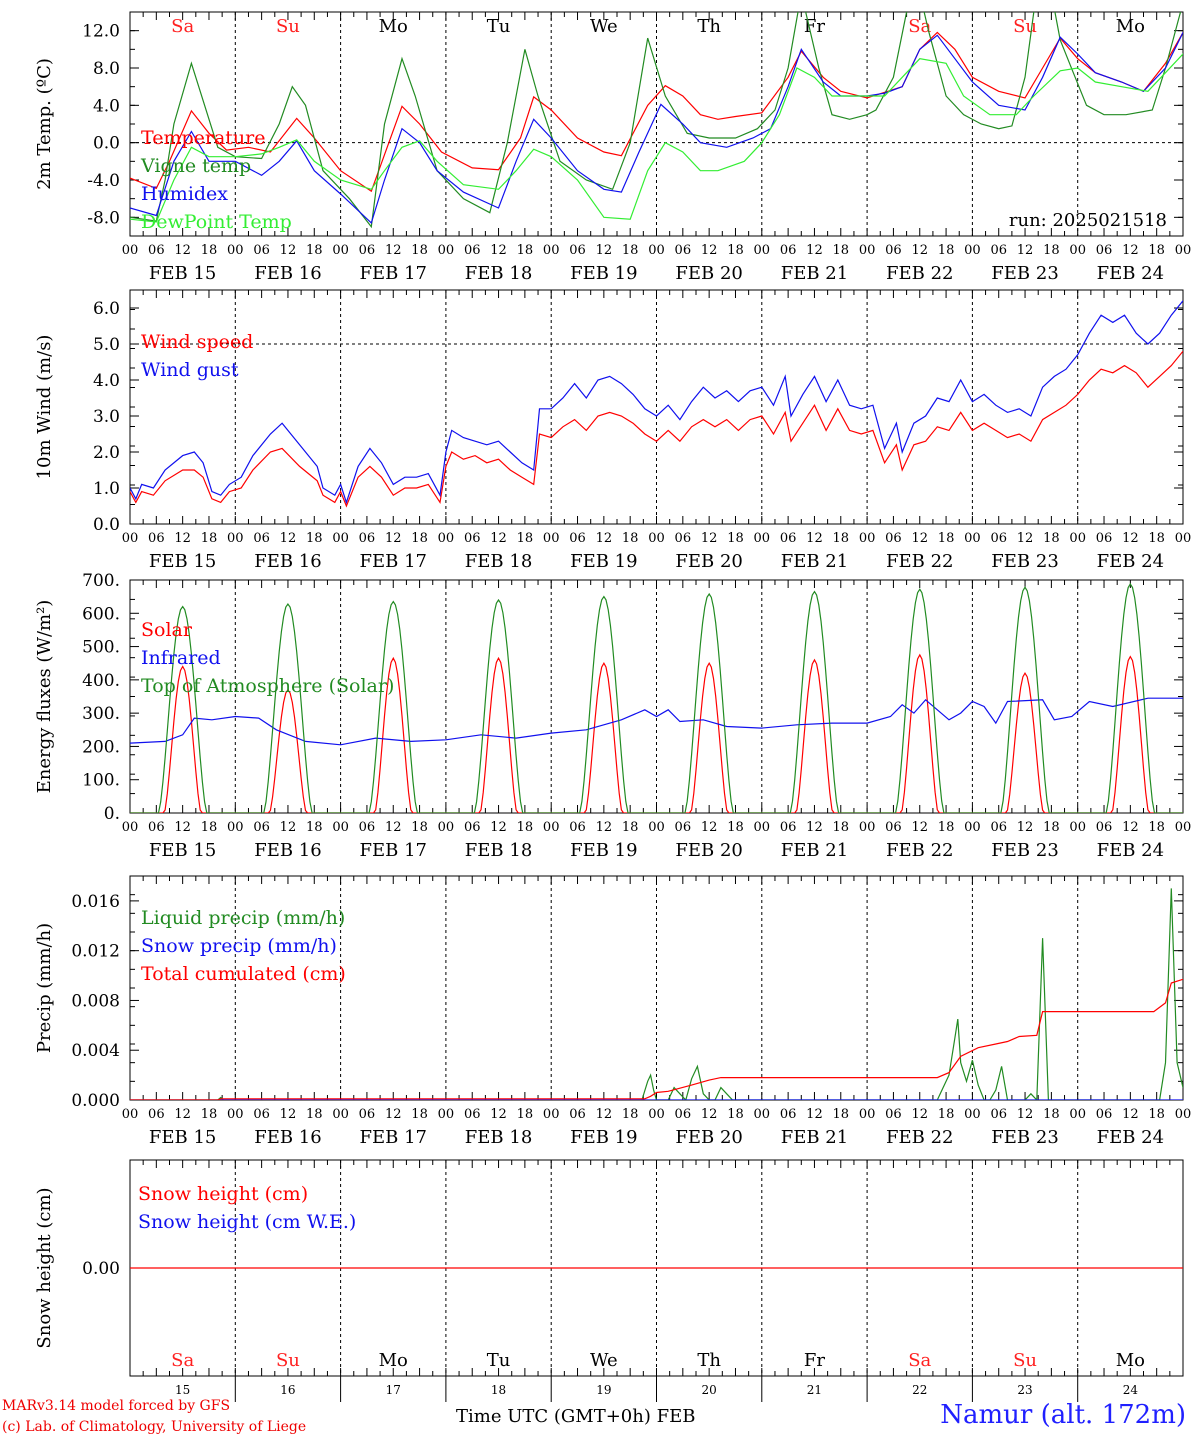  Describe the element at coordinates (603, 1390) in the screenshot. I see `day-number: 19` at that location.